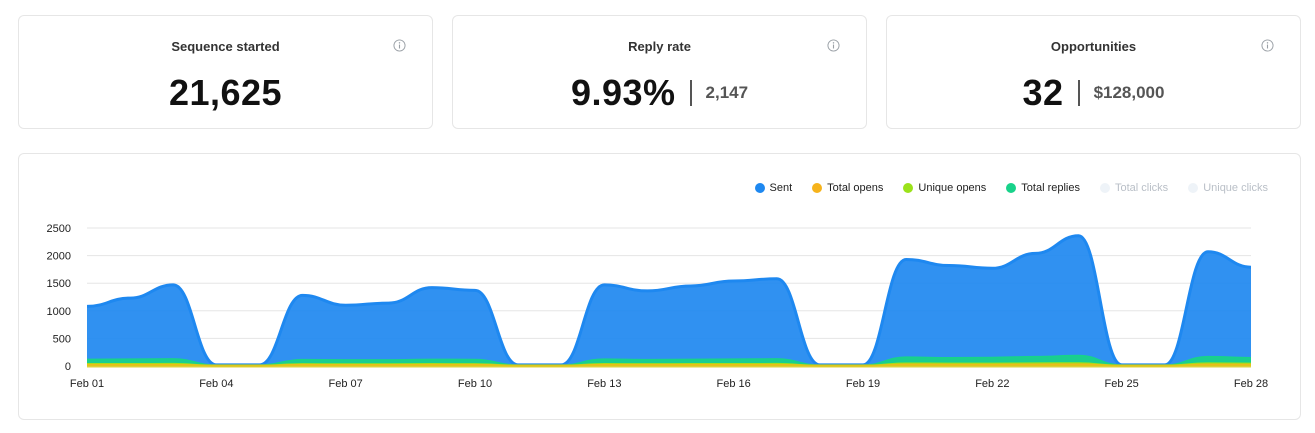 This screenshot has height=433, width=1315. What do you see at coordinates (1129, 92) in the screenshot?
I see `stat-secondary-value: $128,000` at bounding box center [1129, 92].